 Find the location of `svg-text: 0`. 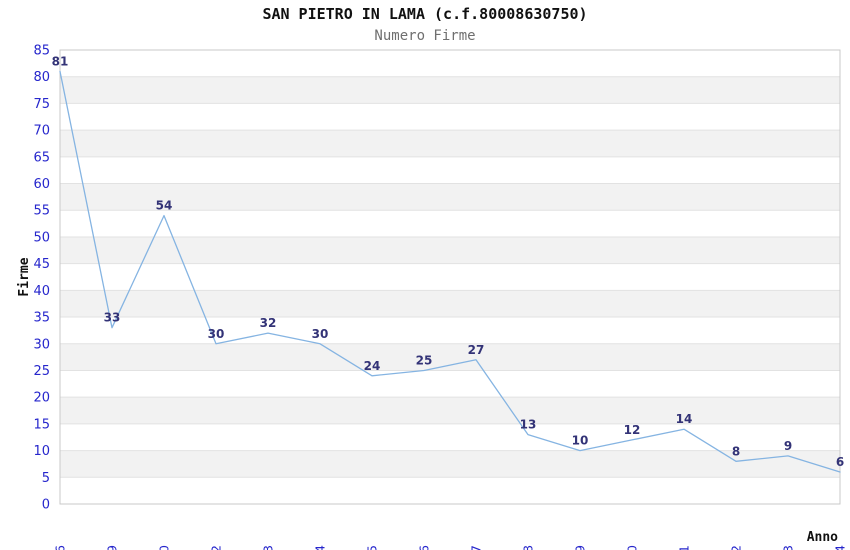

svg-text: 0 is located at coordinates (46, 505).